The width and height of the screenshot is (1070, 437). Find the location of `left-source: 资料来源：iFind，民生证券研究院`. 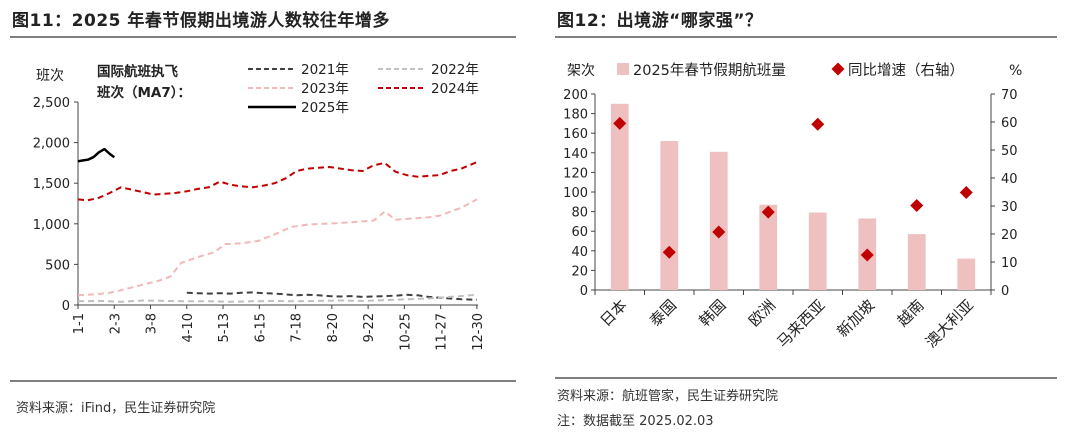

left-source: 资料来源：iFind，民生证券研究院 is located at coordinates (116, 408).